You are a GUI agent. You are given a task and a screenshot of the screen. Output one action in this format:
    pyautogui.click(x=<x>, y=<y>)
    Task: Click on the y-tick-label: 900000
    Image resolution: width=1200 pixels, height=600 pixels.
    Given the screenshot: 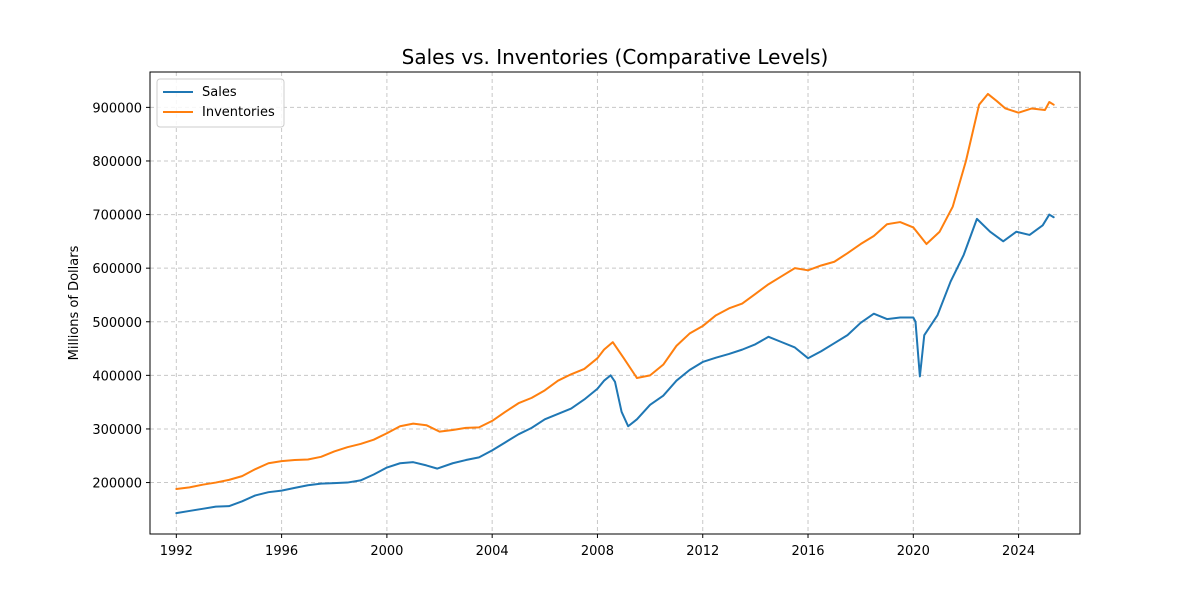 What is the action you would take?
    pyautogui.click(x=117, y=108)
    